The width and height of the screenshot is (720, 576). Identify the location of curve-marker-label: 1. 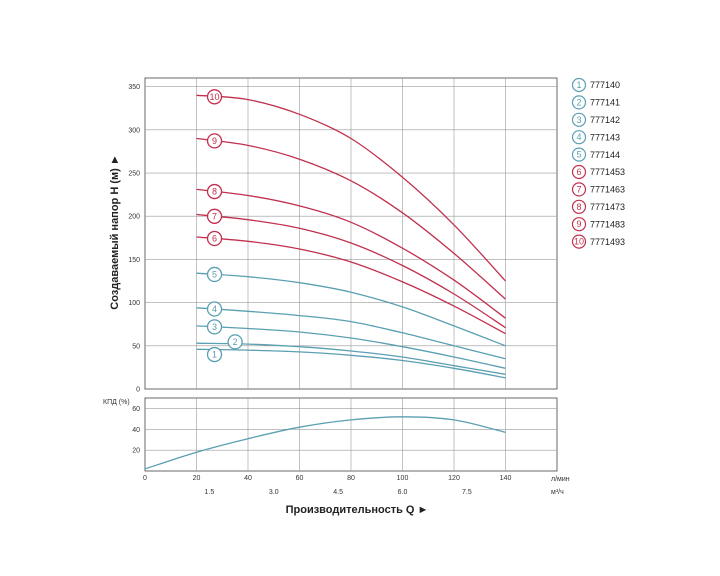
(214, 355).